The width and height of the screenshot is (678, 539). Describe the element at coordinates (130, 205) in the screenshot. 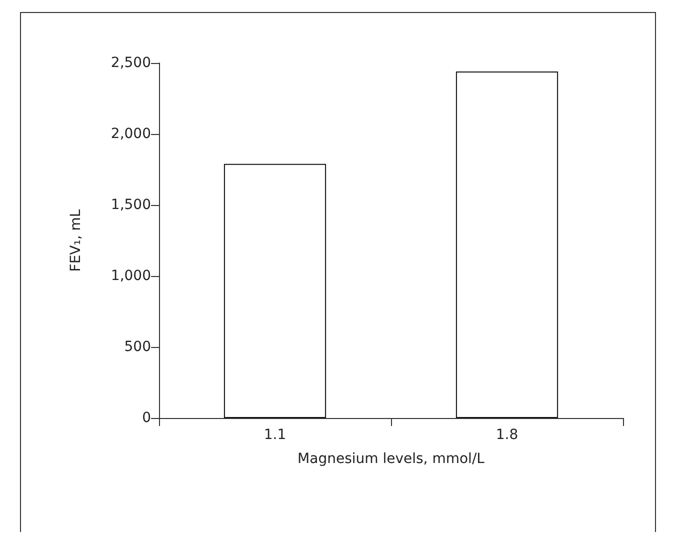

I see `y-tick-label: 1,500` at that location.